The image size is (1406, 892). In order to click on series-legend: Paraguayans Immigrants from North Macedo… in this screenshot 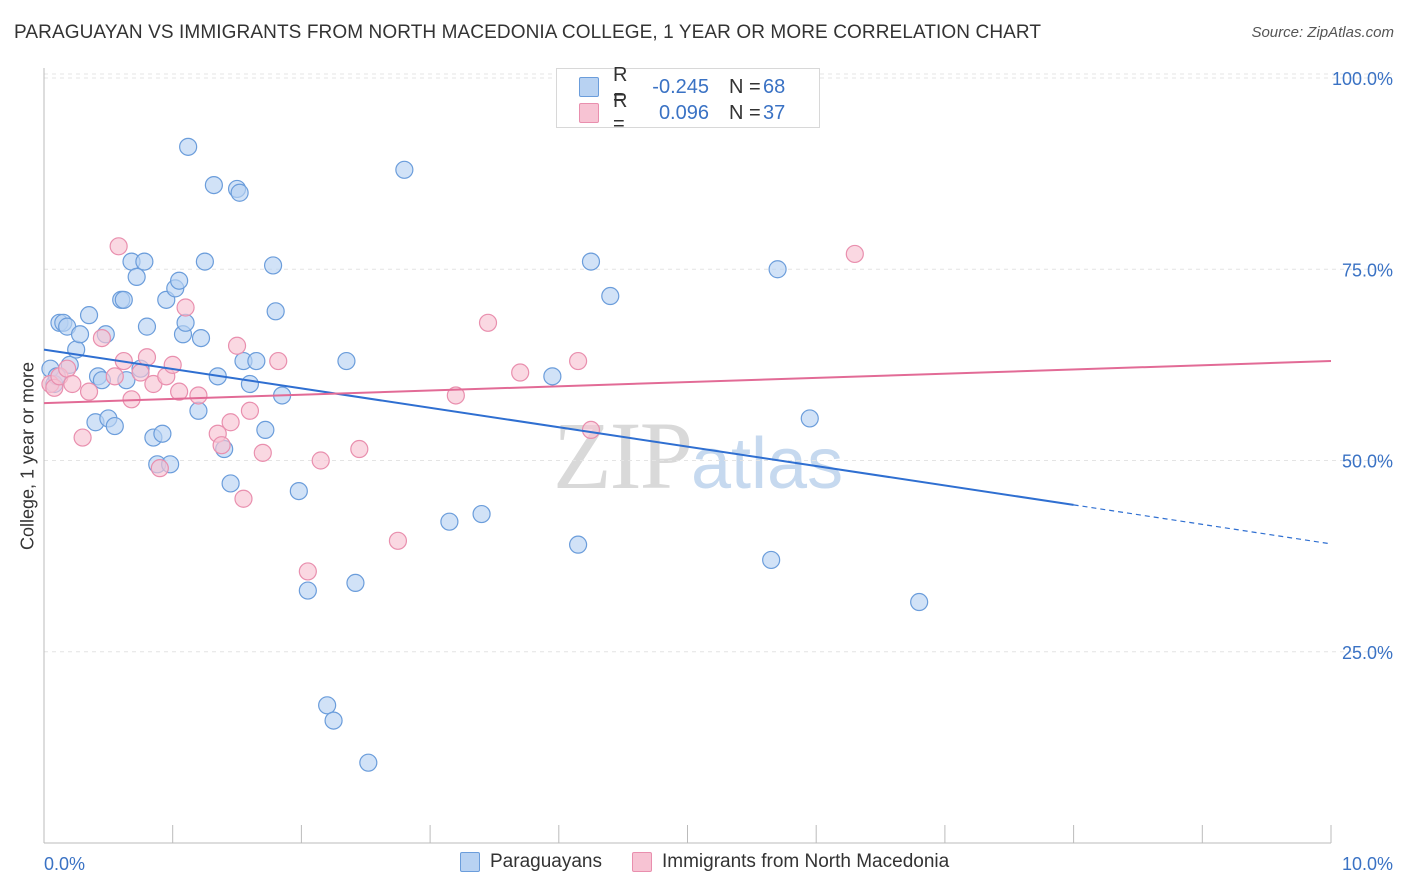, I will do `click(719, 862)`.